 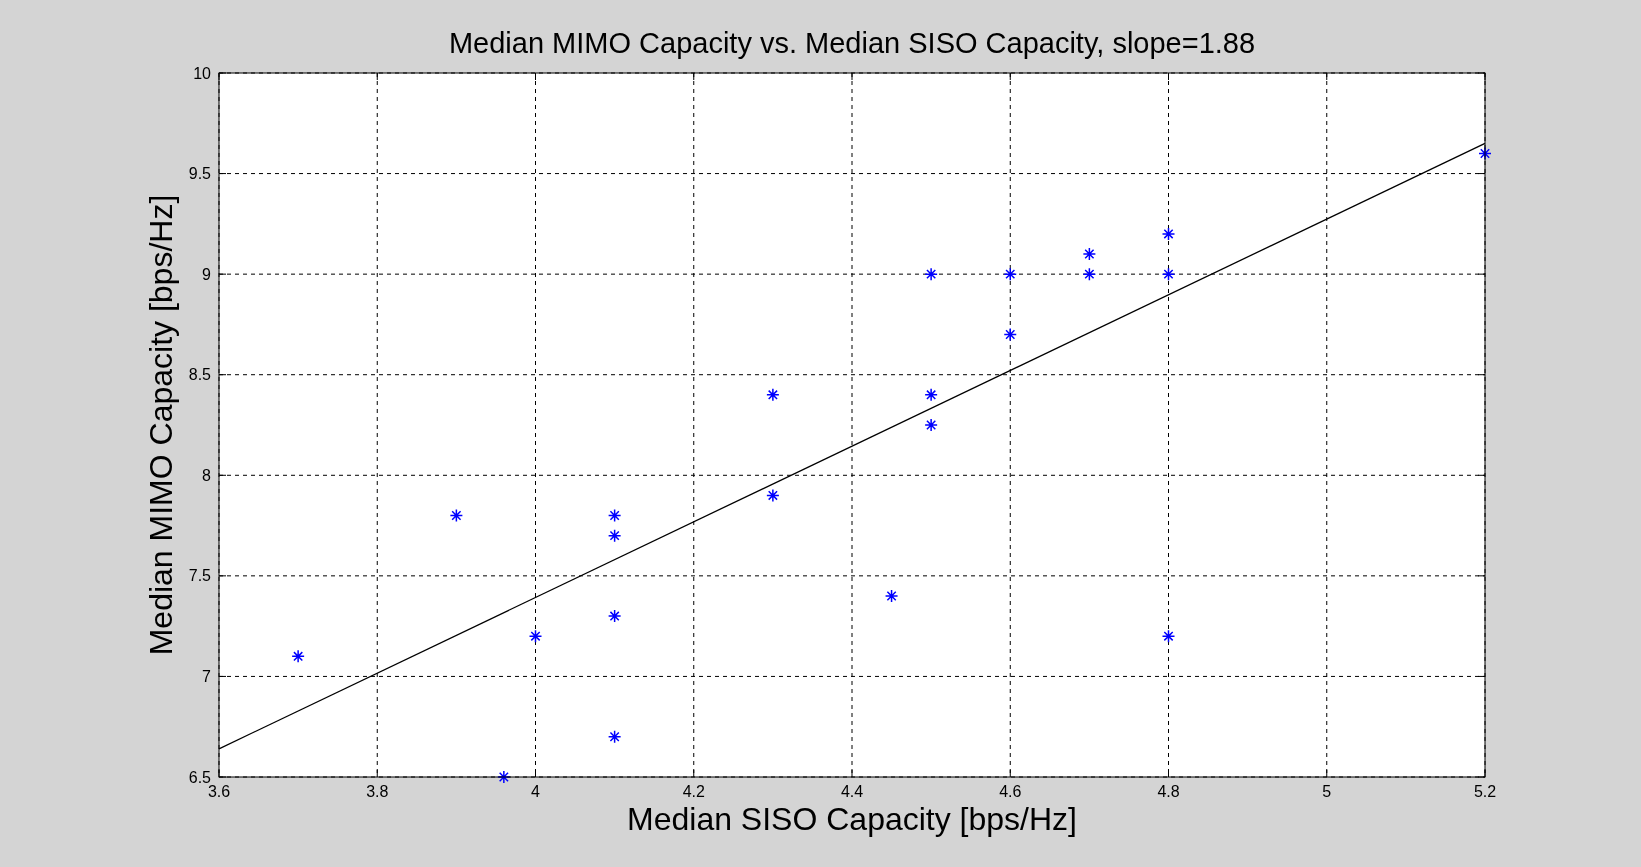 I want to click on x-tick-label: 5, so click(x=1327, y=791).